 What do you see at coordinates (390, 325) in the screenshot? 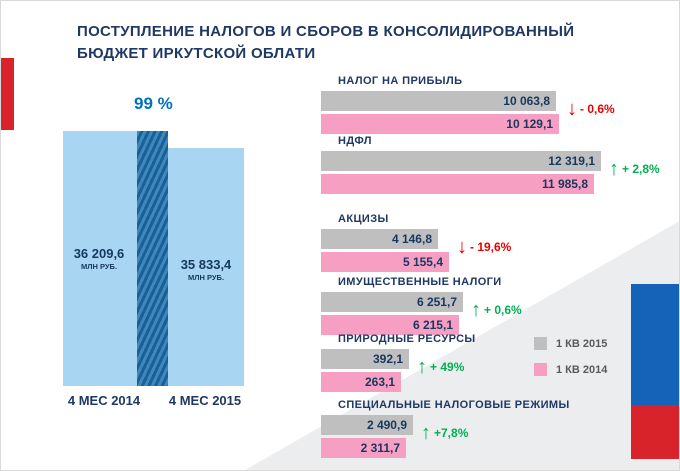
I see `bar-1kv-2014: 6 215,1` at bounding box center [390, 325].